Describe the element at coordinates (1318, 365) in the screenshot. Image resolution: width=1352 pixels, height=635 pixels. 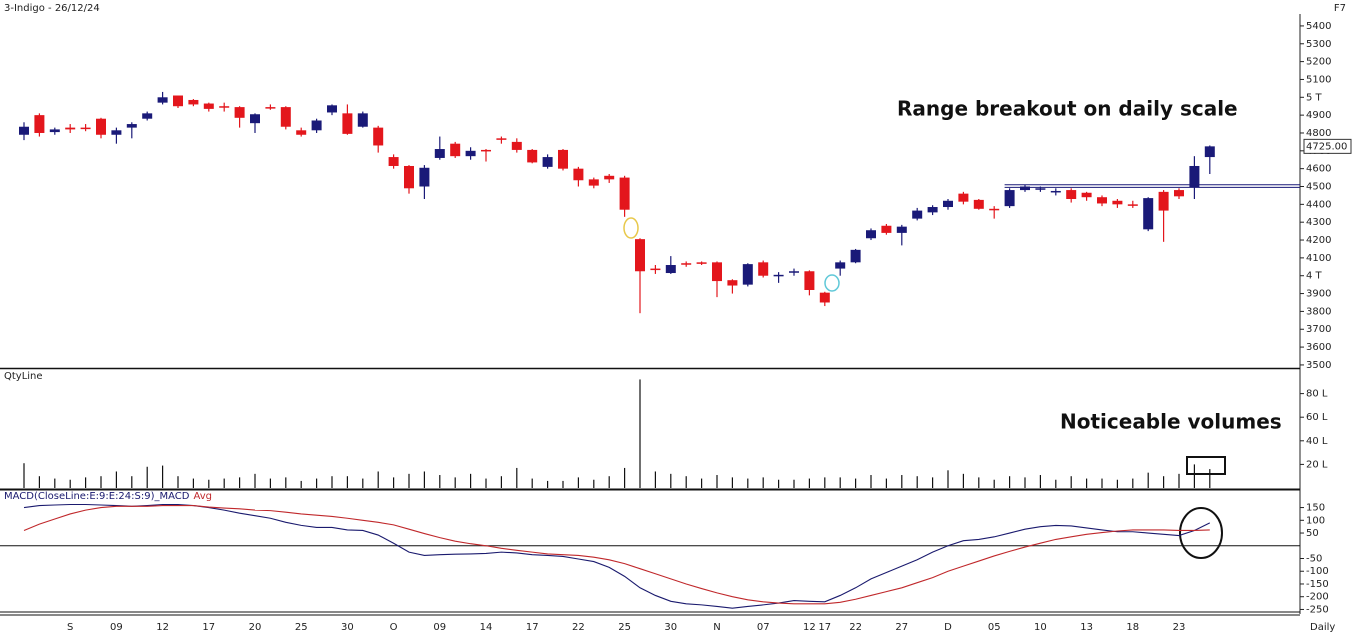
I see `y-tick-label: 3500` at that location.